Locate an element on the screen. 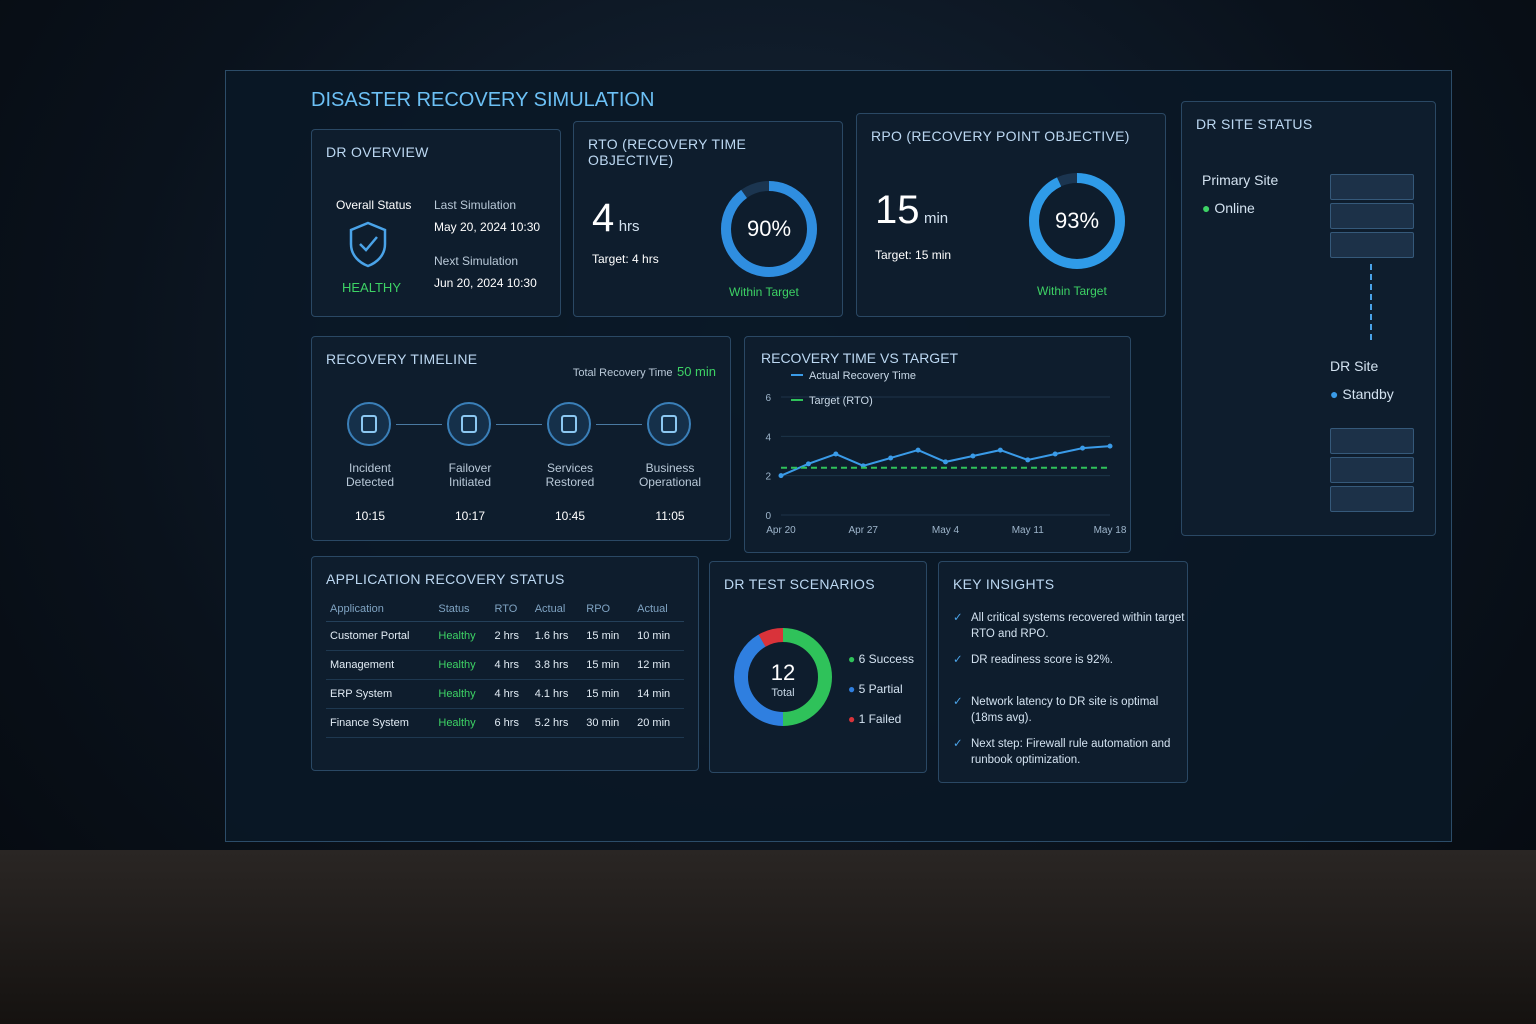 Image resolution: width=1536 pixels, height=1024 pixels. panel-heading: DR TEST SCENARIOS is located at coordinates (799, 584).